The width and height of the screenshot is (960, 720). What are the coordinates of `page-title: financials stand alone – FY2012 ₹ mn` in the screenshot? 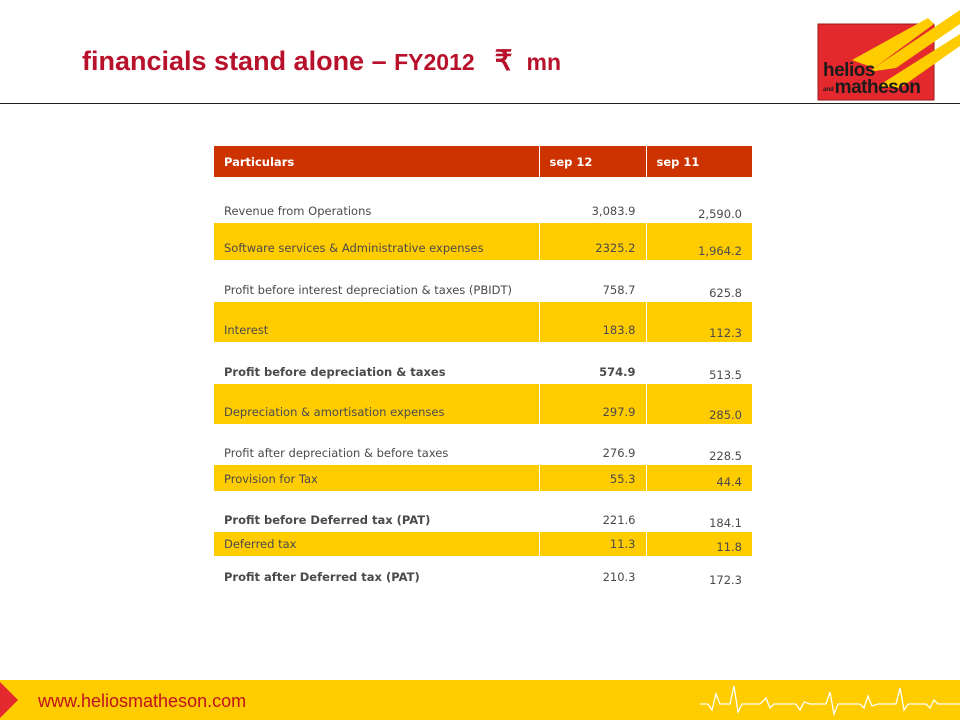 It's located at (321, 60).